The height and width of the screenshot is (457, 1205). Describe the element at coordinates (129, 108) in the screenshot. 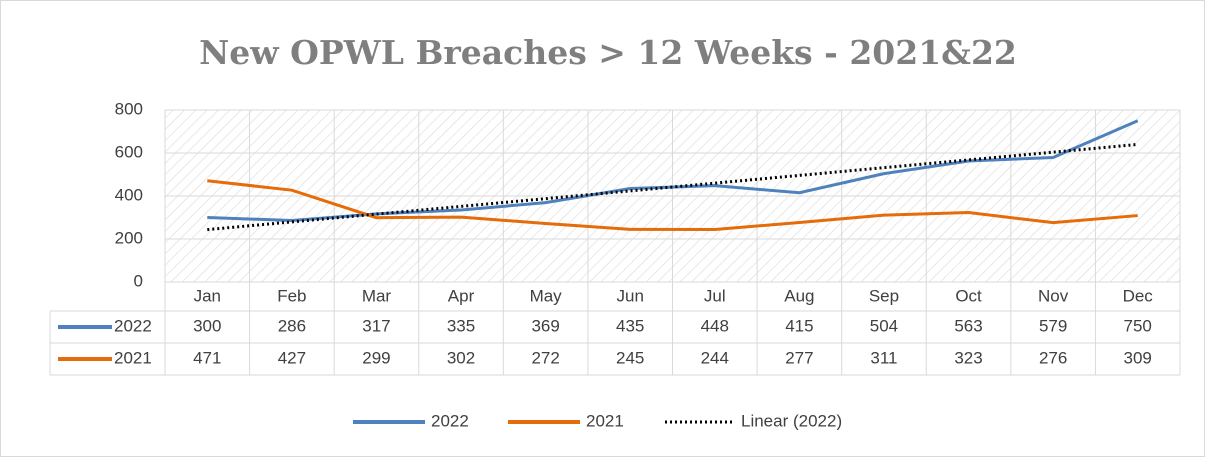

I see `y-tick-label: 800` at that location.